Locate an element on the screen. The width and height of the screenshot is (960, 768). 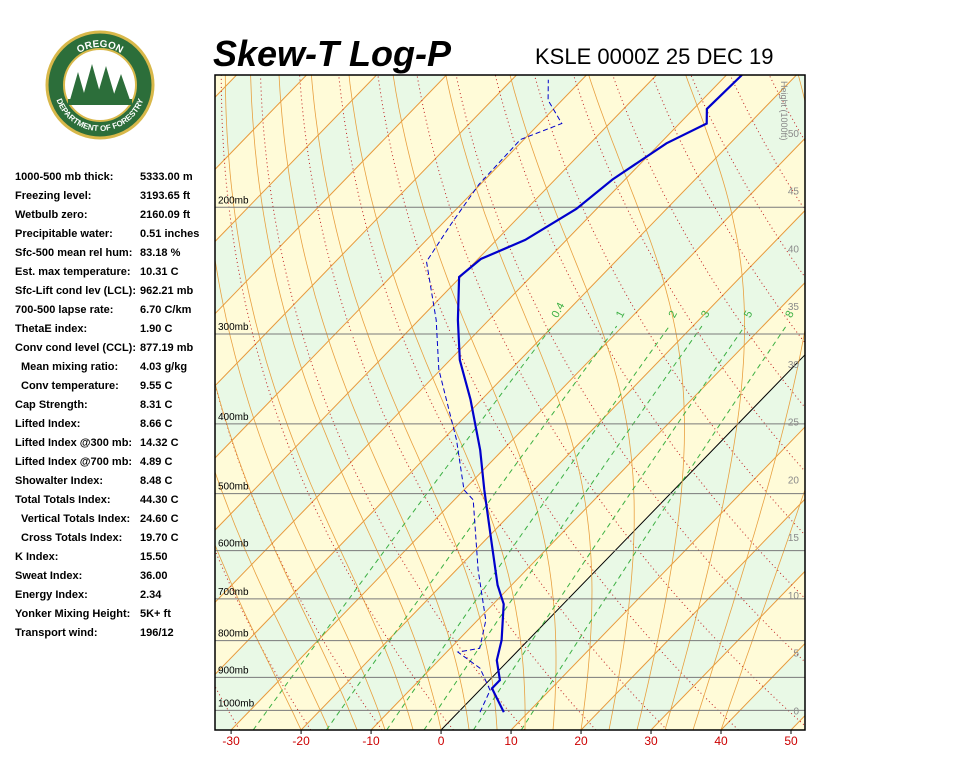
logo-top-text: OREGON is located at coordinates (100, 47).